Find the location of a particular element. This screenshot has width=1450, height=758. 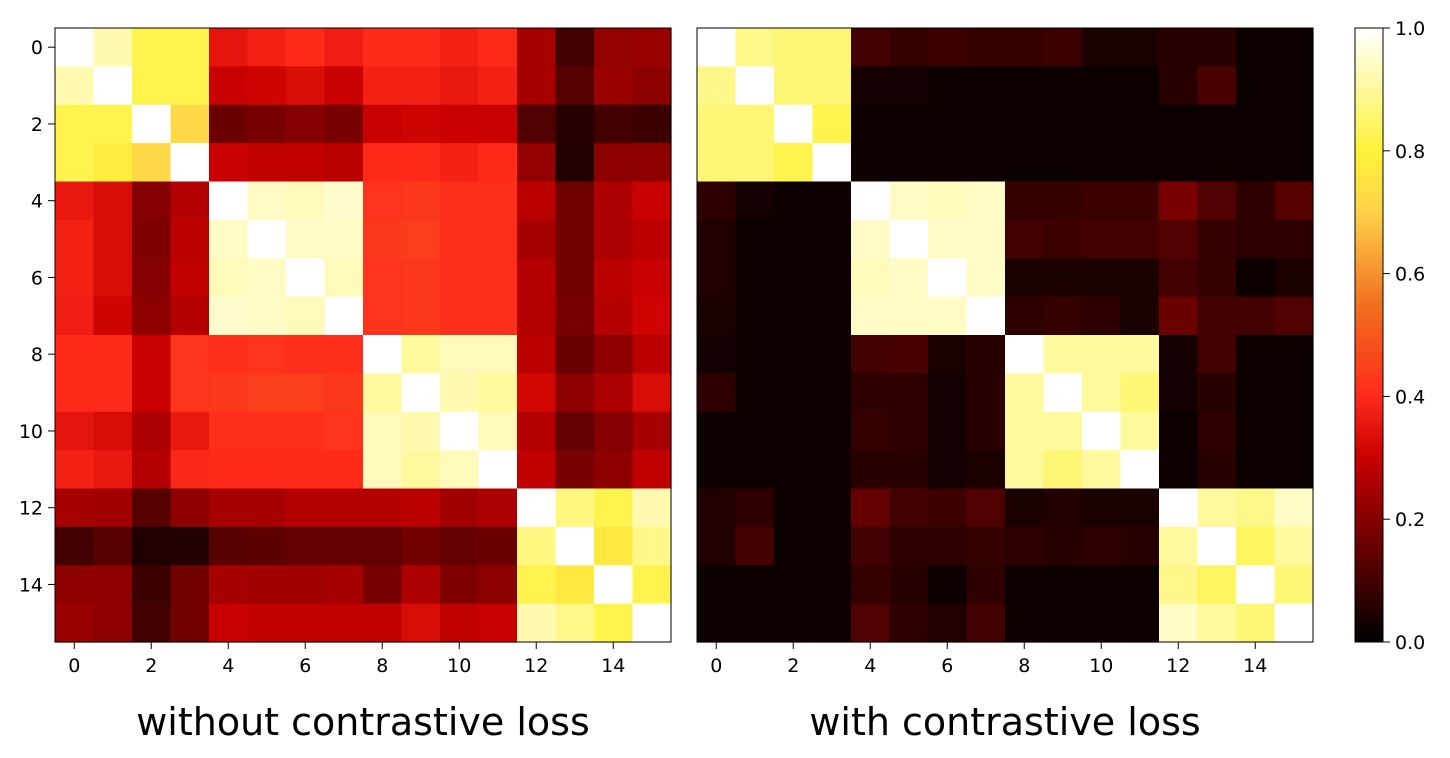

colorbar-tick-label: 0.6 is located at coordinates (1410, 275).